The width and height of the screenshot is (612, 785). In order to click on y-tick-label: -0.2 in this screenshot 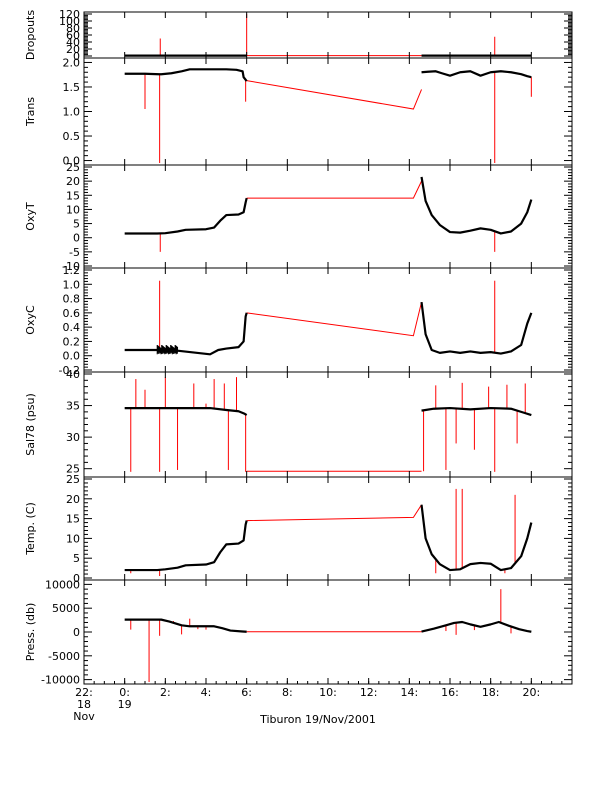, I will do `click(69, 370)`.